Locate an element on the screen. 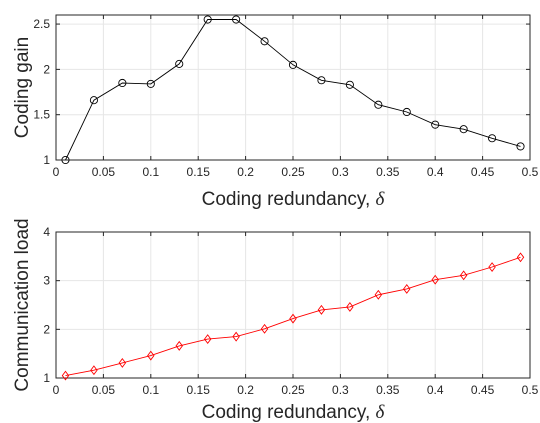 Image resolution: width=540 pixels, height=423 pixels. y-tick-label: 1.5 is located at coordinates (41, 115).